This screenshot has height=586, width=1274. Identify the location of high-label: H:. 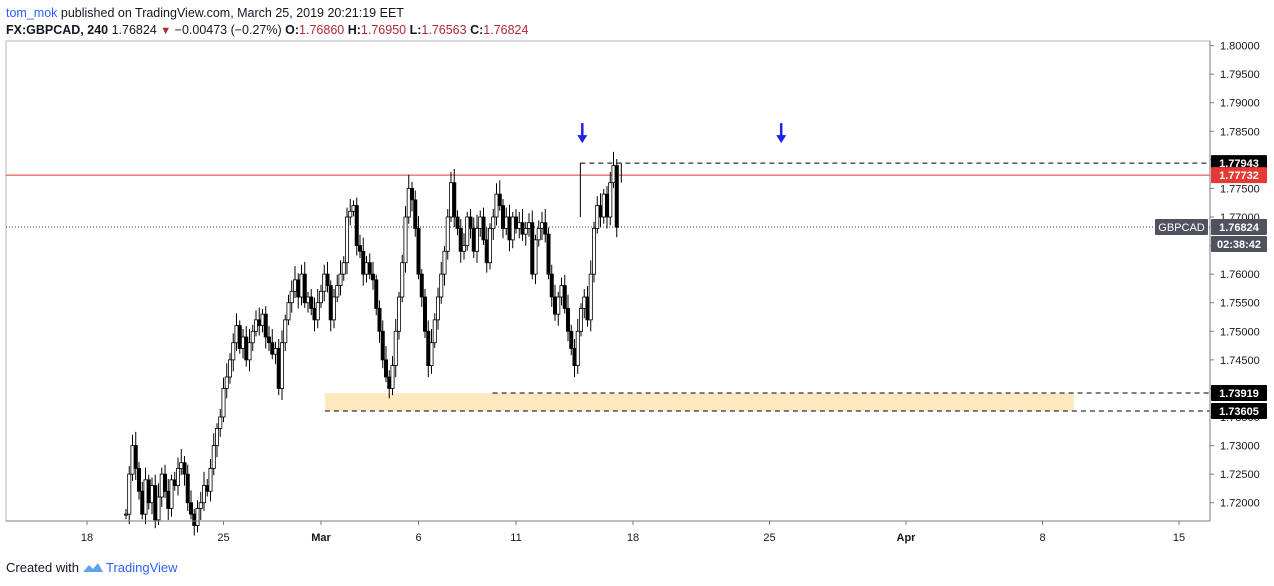
(354, 30).